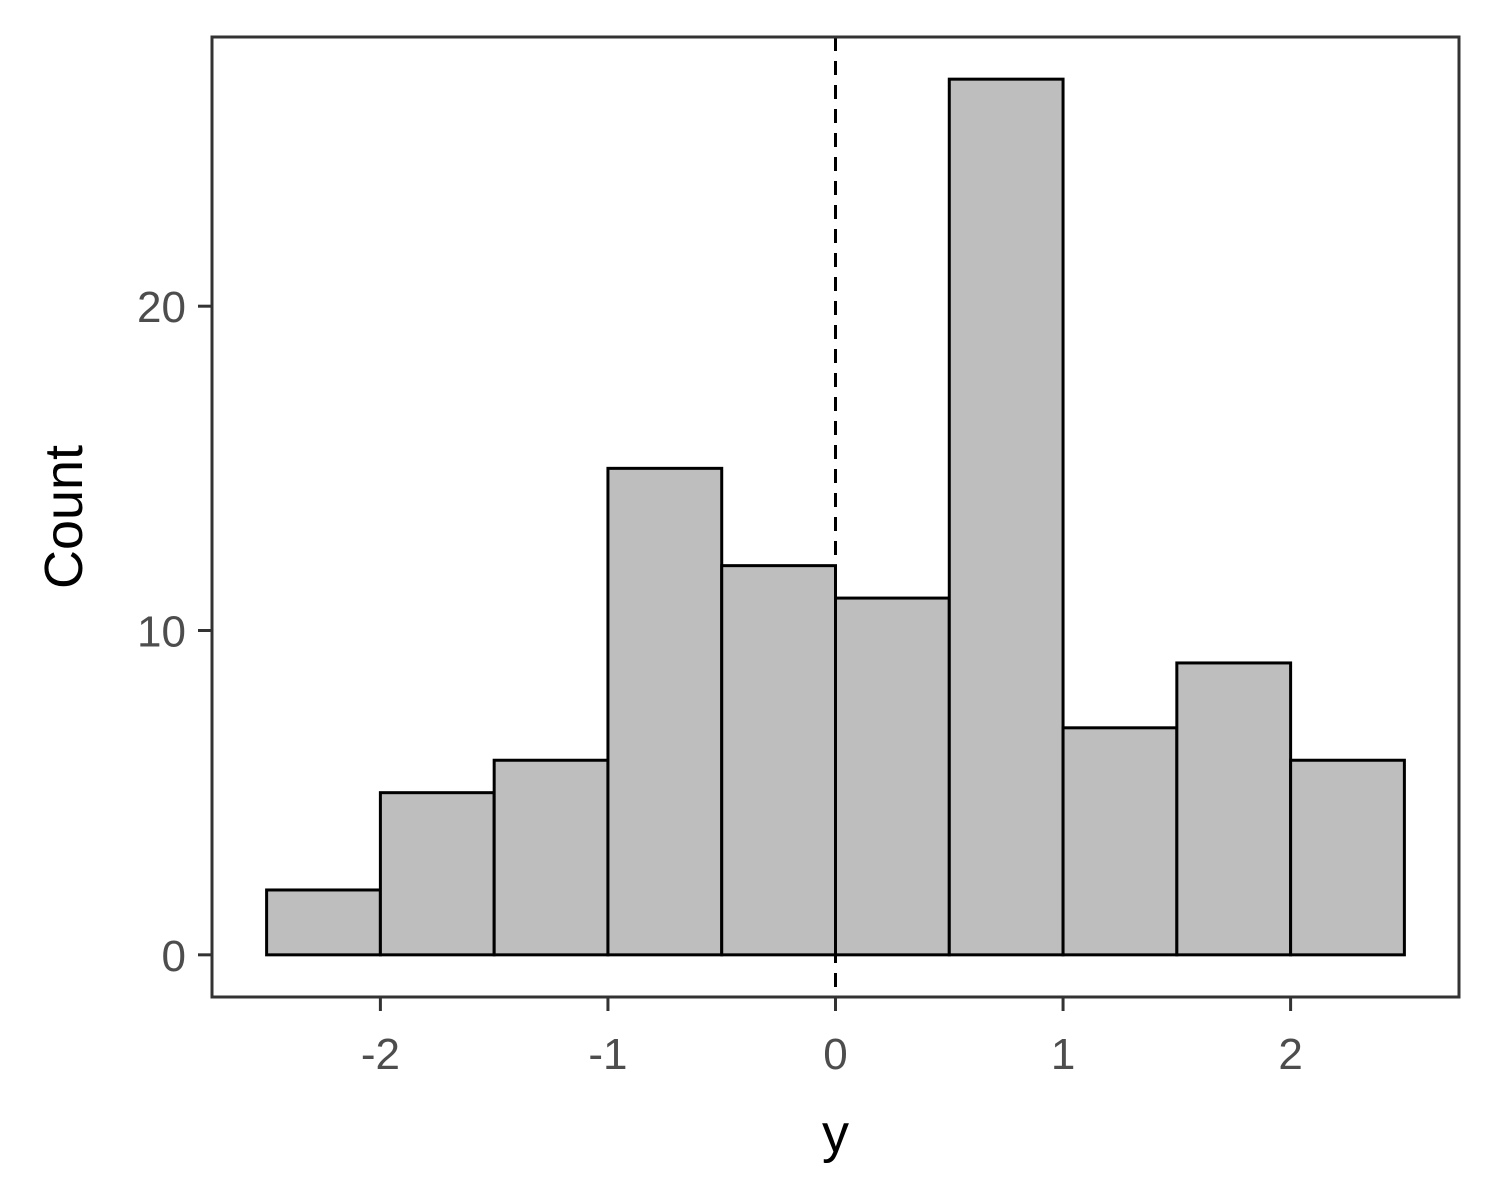  What do you see at coordinates (835, 1134) in the screenshot?
I see `x-axis-title: y` at bounding box center [835, 1134].